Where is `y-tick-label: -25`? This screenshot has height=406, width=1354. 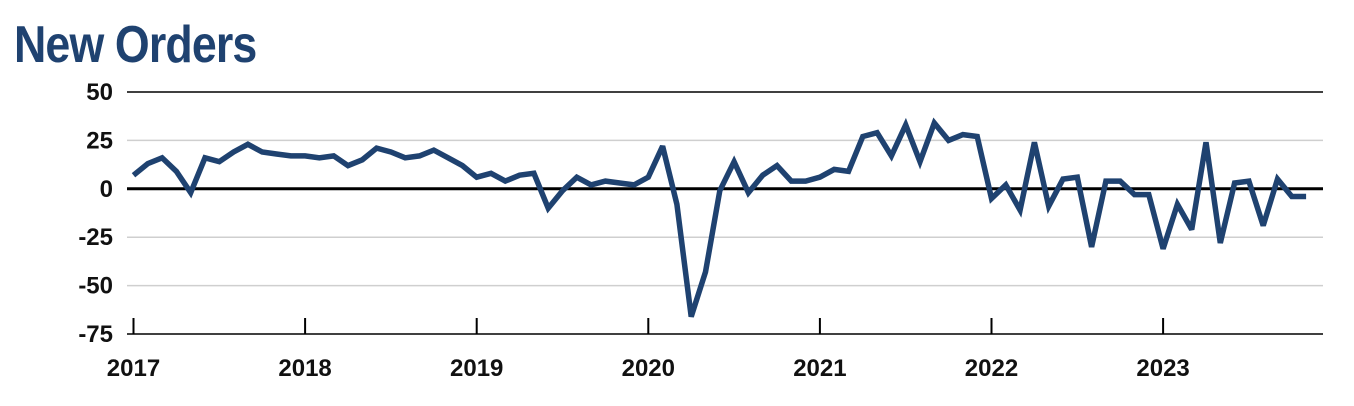 y-tick-label: -25 is located at coordinates (95, 237).